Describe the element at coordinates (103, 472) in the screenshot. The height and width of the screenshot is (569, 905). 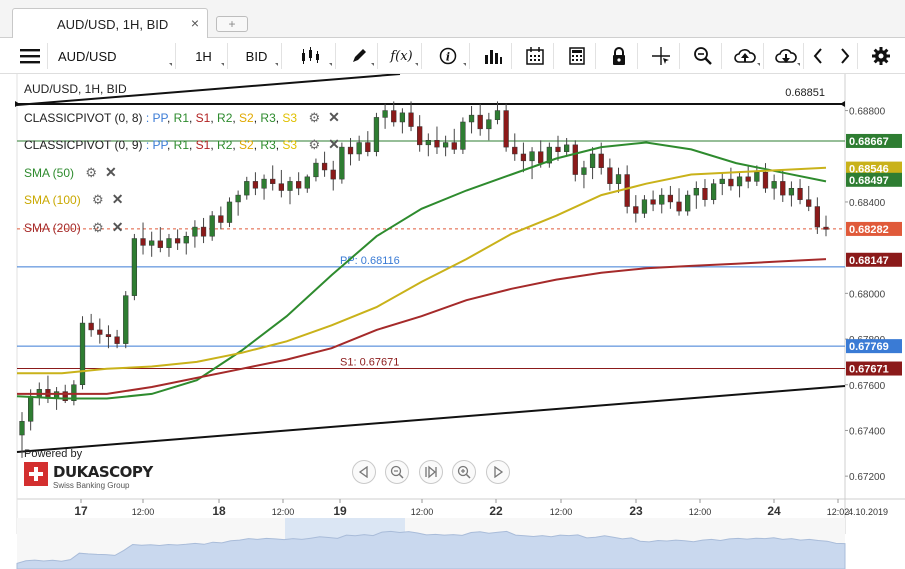
I see `logo-name: DUKASCOPY` at that location.